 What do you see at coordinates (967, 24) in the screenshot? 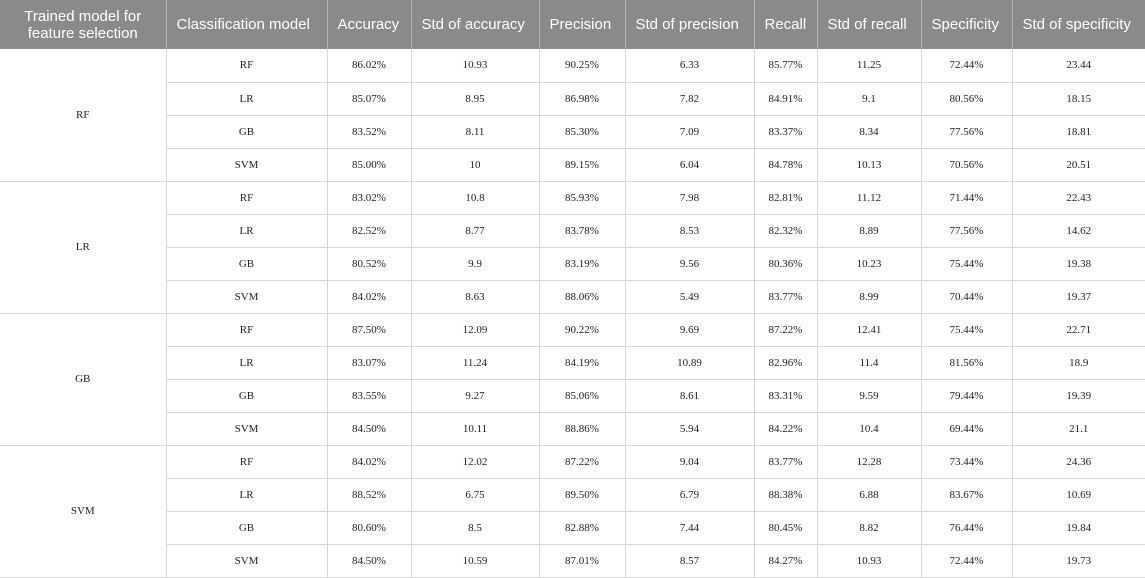
I see `header-specificity: Specificity` at bounding box center [967, 24].